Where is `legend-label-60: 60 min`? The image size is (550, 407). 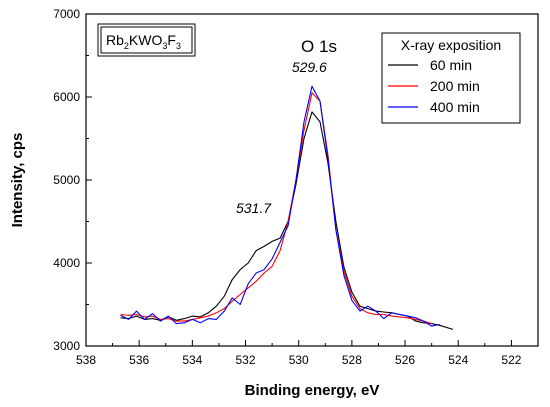
legend-label-60: 60 min is located at coordinates (451, 65).